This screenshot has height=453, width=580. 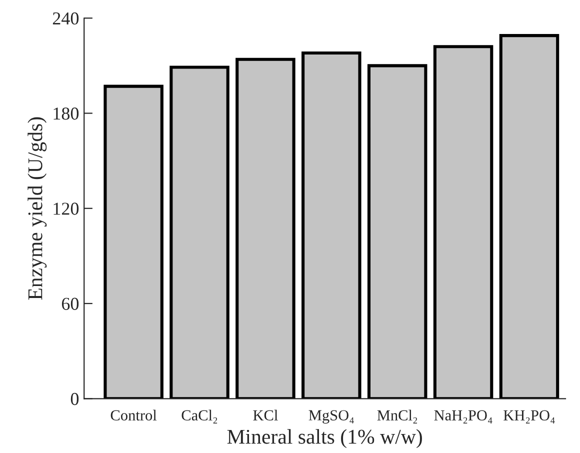 What do you see at coordinates (397, 417) in the screenshot?
I see `x-tick-label: MnCl₂` at bounding box center [397, 417].